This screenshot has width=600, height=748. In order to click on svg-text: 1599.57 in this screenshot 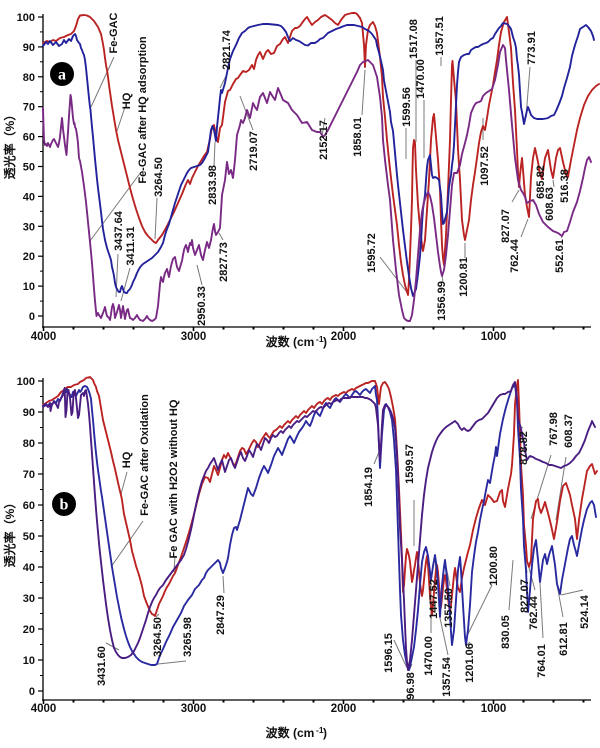, I will do `click(410, 464)`.